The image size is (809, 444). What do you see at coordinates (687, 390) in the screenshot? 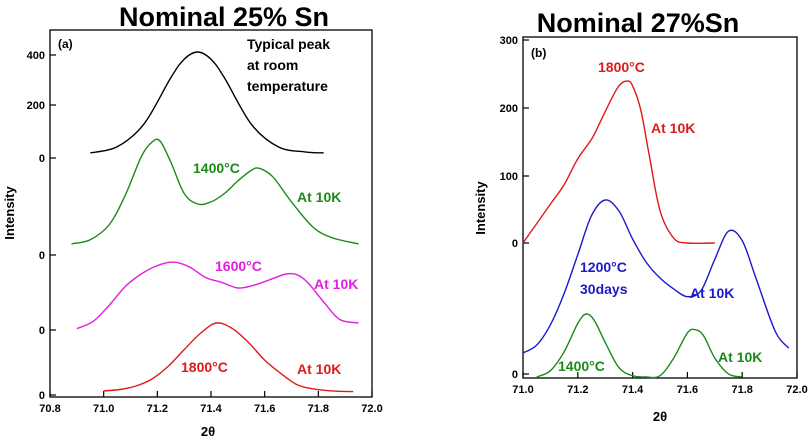
I see `panel-b-x-tick-label: 71.6` at bounding box center [687, 390].